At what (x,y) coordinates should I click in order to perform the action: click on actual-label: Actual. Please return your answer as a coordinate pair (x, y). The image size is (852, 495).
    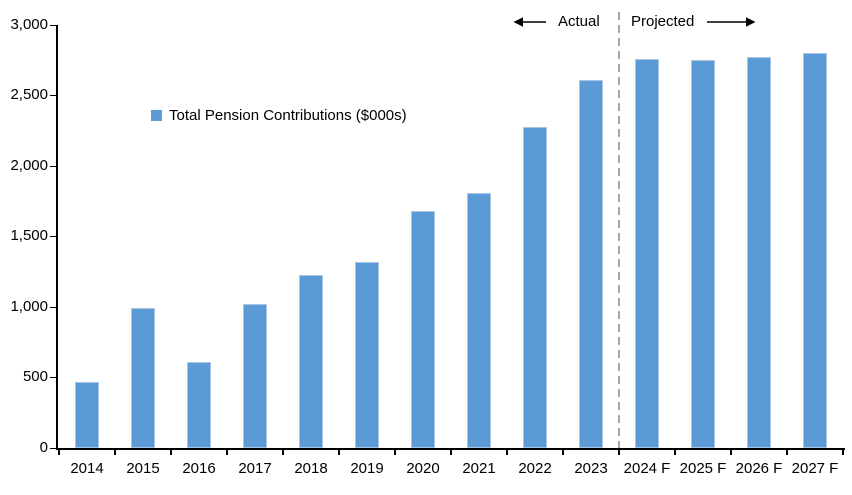
    Looking at the image, I should click on (579, 21).